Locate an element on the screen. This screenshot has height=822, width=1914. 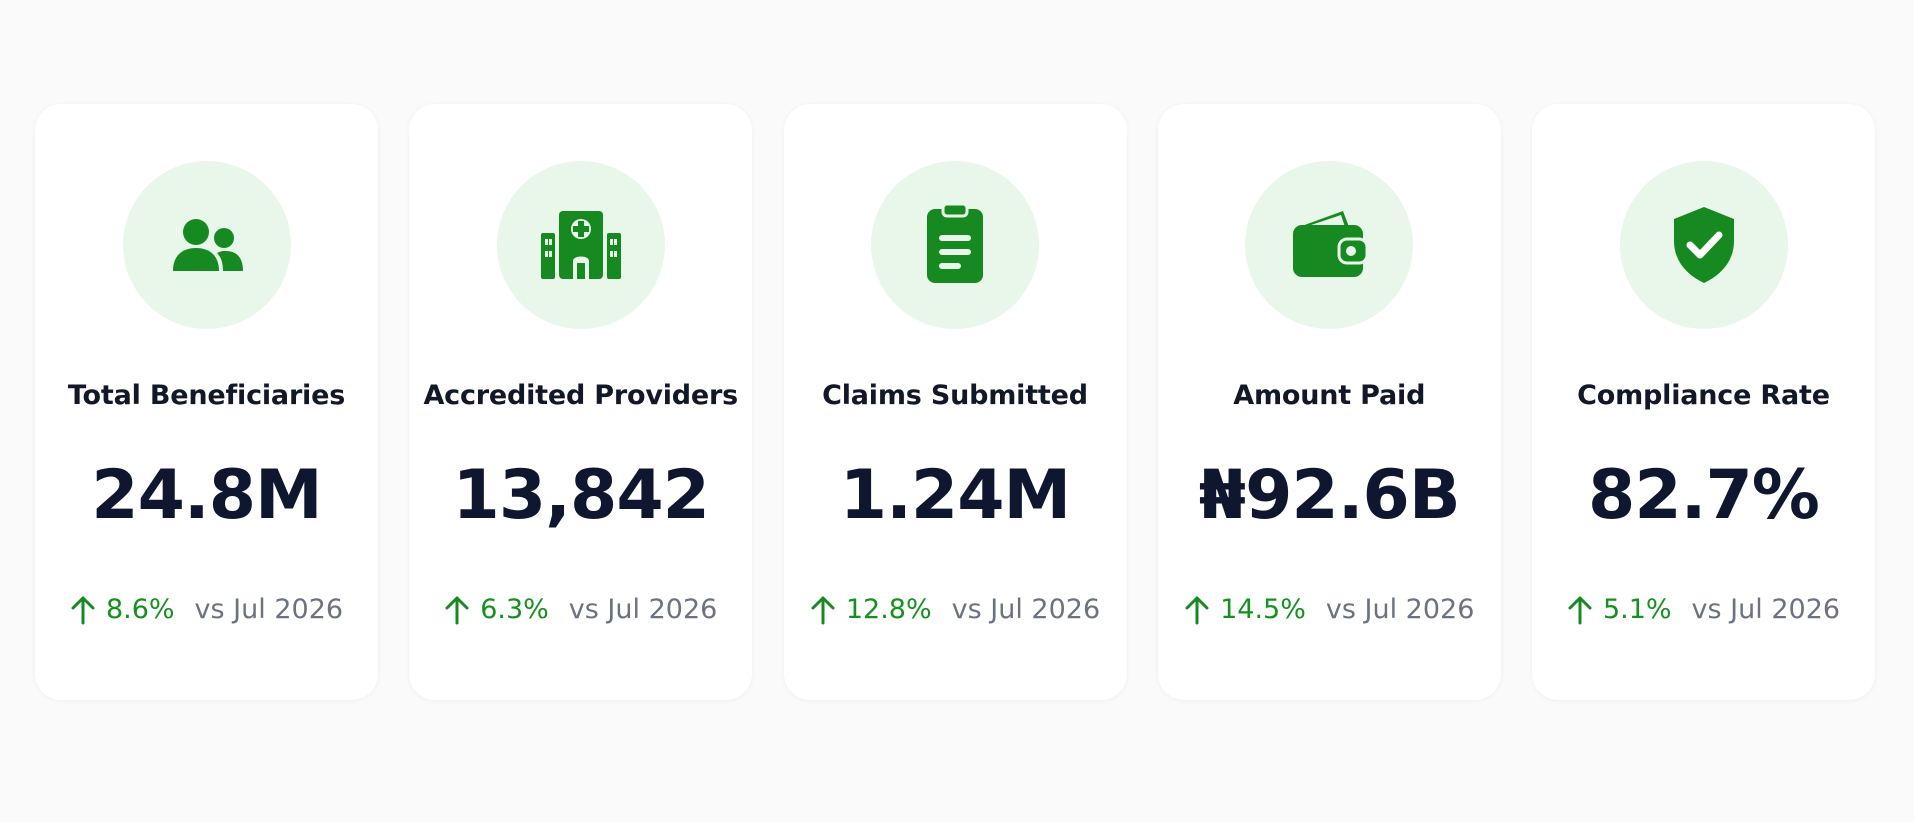
kpi-label: Compliance Rate is located at coordinates (1703, 395).